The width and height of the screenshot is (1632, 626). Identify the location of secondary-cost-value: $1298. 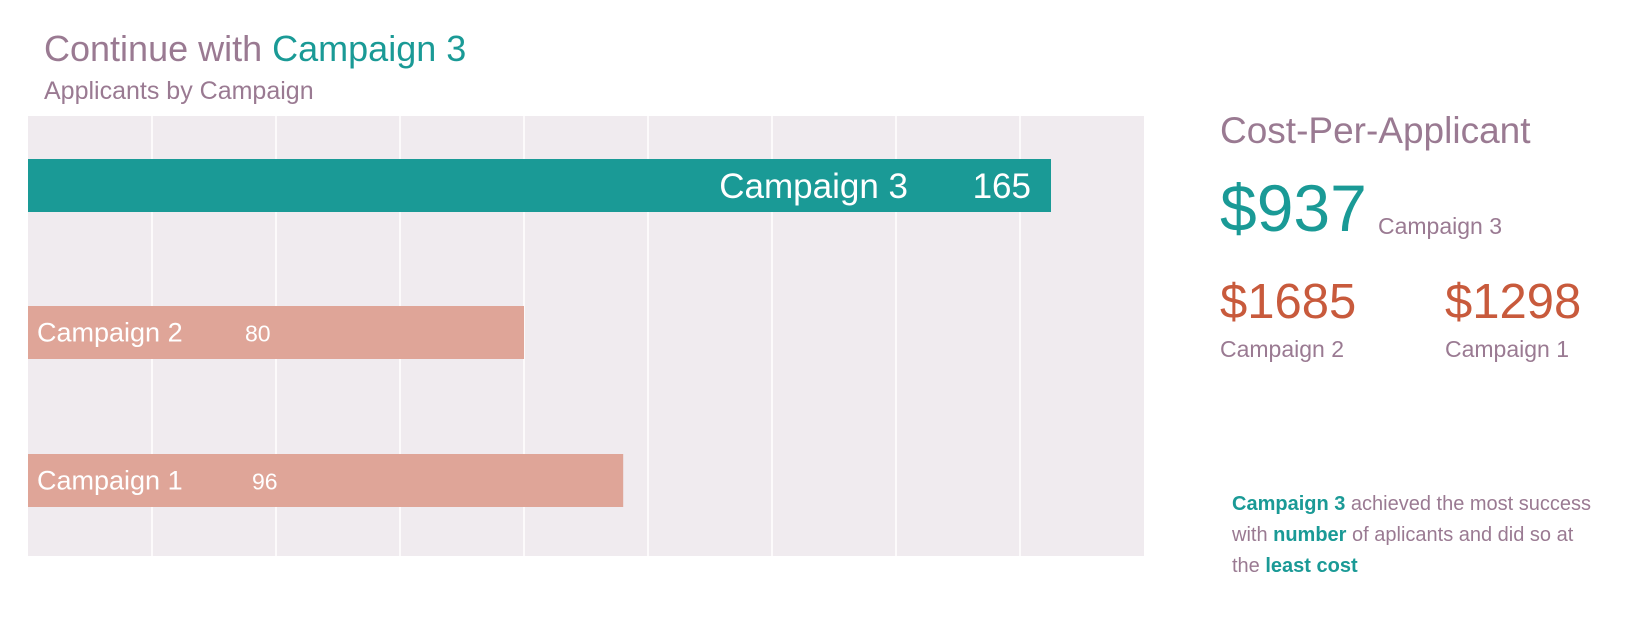
(1513, 302).